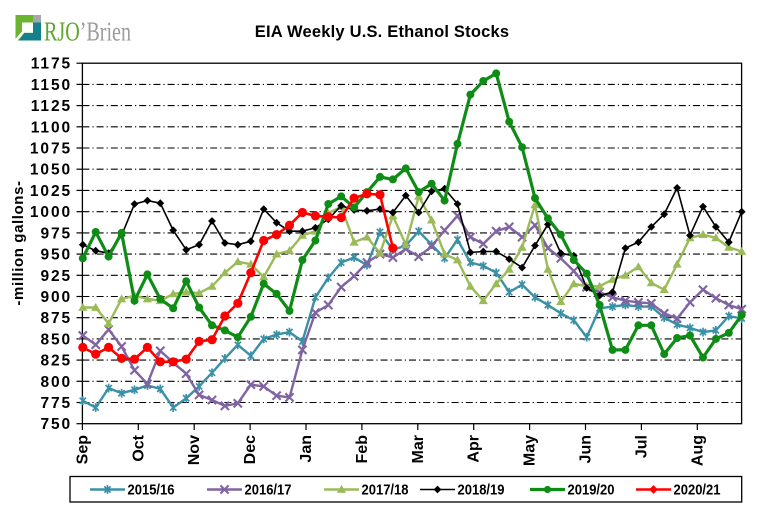  What do you see at coordinates (306, 449) in the screenshot?
I see `svg-text: Jan` at bounding box center [306, 449].